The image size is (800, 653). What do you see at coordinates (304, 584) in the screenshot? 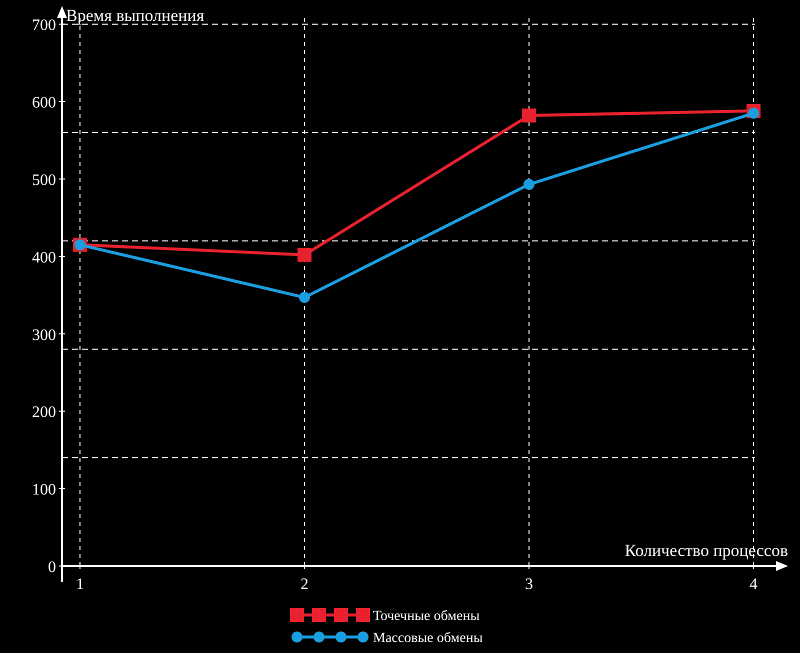
I see `x-tick-label: 2` at bounding box center [304, 584].